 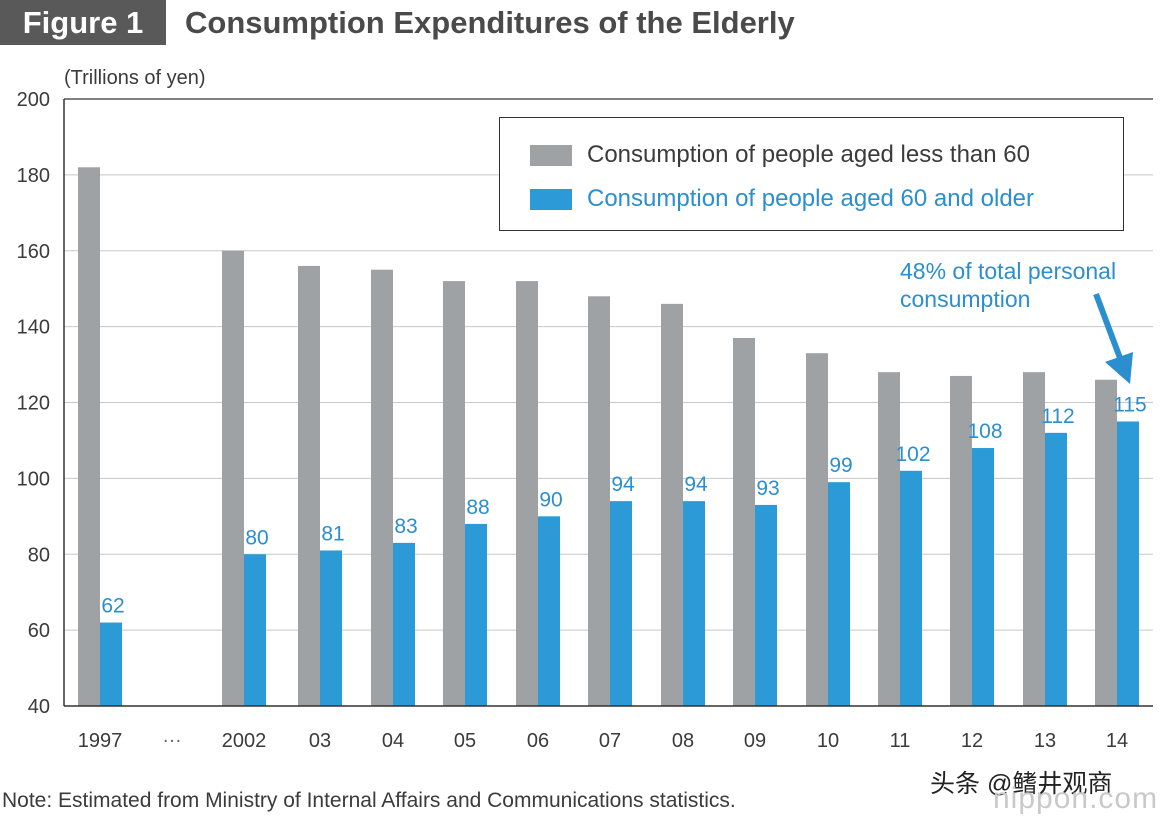 I want to click on y-tick-label: 80, so click(x=39, y=555).